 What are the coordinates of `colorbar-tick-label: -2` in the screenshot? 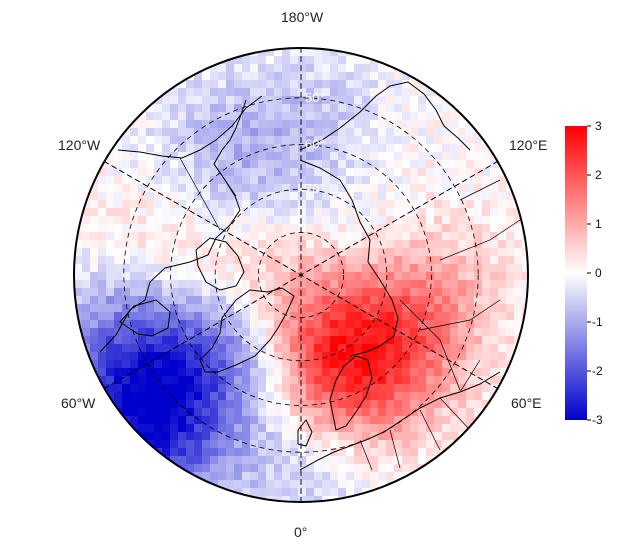 It's located at (597, 371).